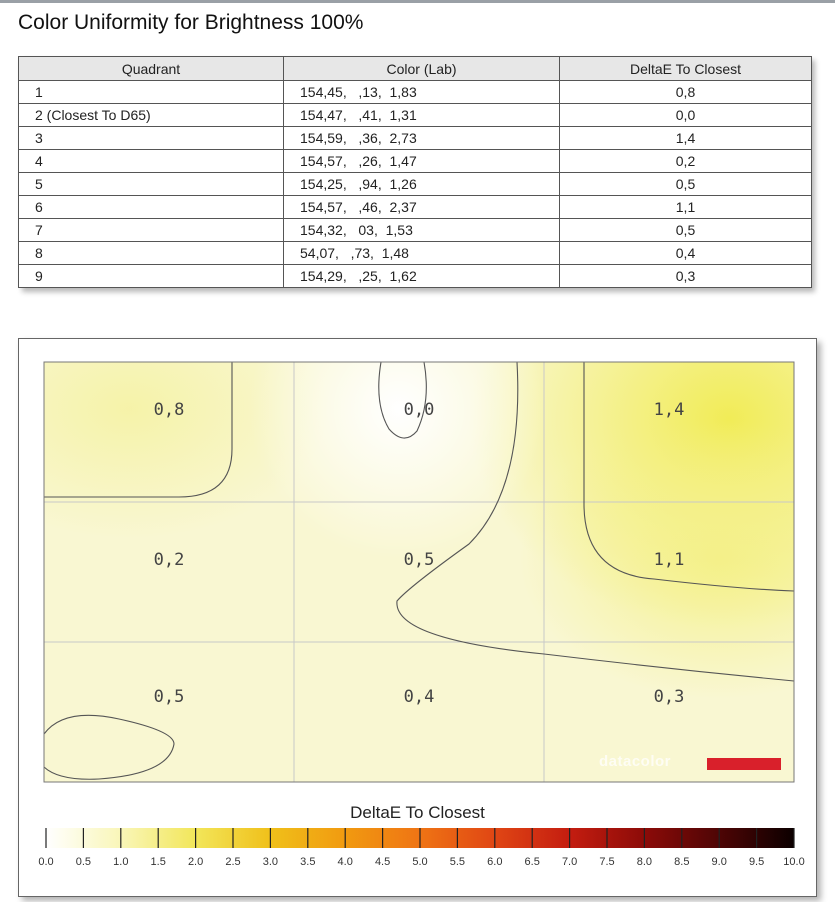  I want to click on cell-deltae: 1,1, so click(685, 207).